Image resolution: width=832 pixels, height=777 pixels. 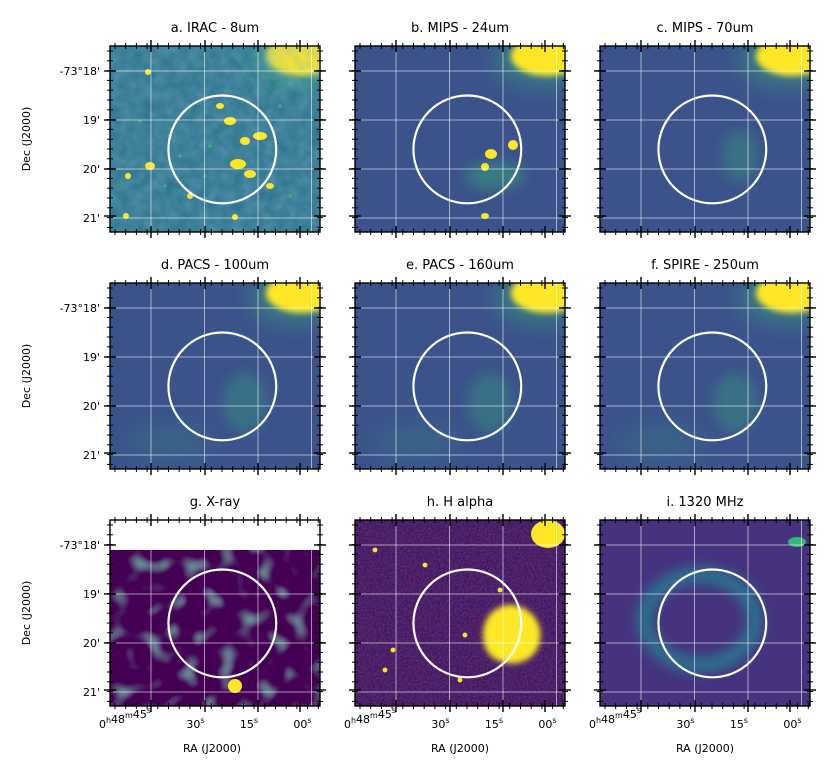 I want to click on halpha-top-source, so click(x=548, y=534).